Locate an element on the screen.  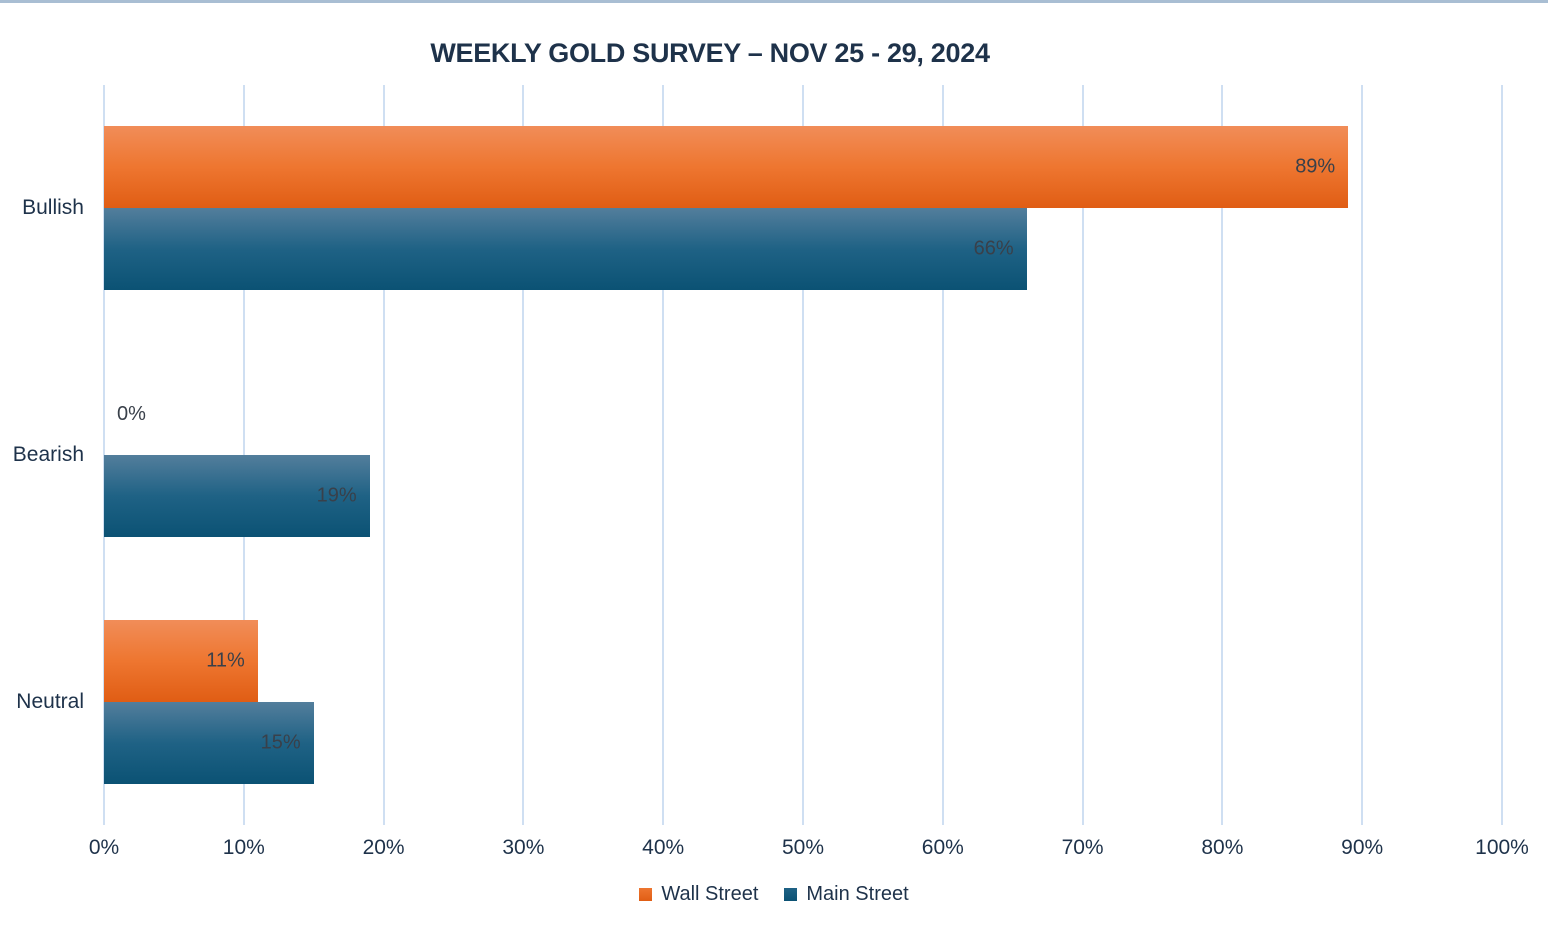
x-tick-label-50-: 50% is located at coordinates (803, 847).